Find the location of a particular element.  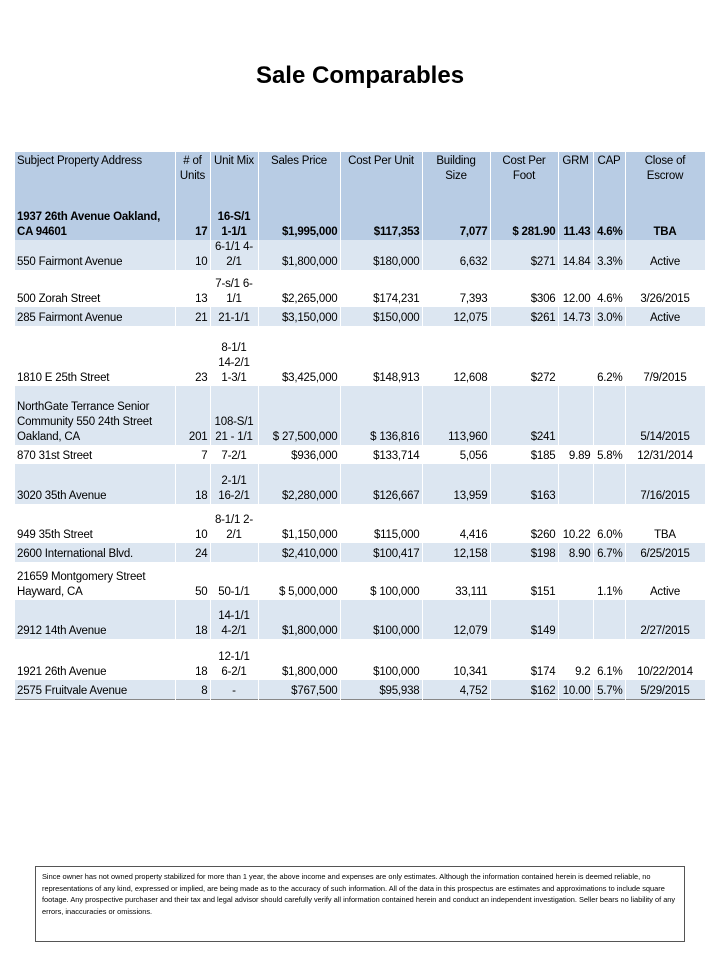

table-cell: $2,280,000 is located at coordinates (299, 484).